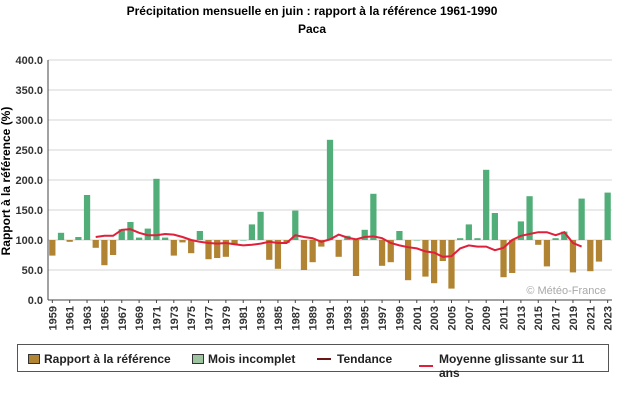 Image resolution: width=630 pixels, height=405 pixels. What do you see at coordinates (555, 239) in the screenshot?
I see `bar-2017` at bounding box center [555, 239].